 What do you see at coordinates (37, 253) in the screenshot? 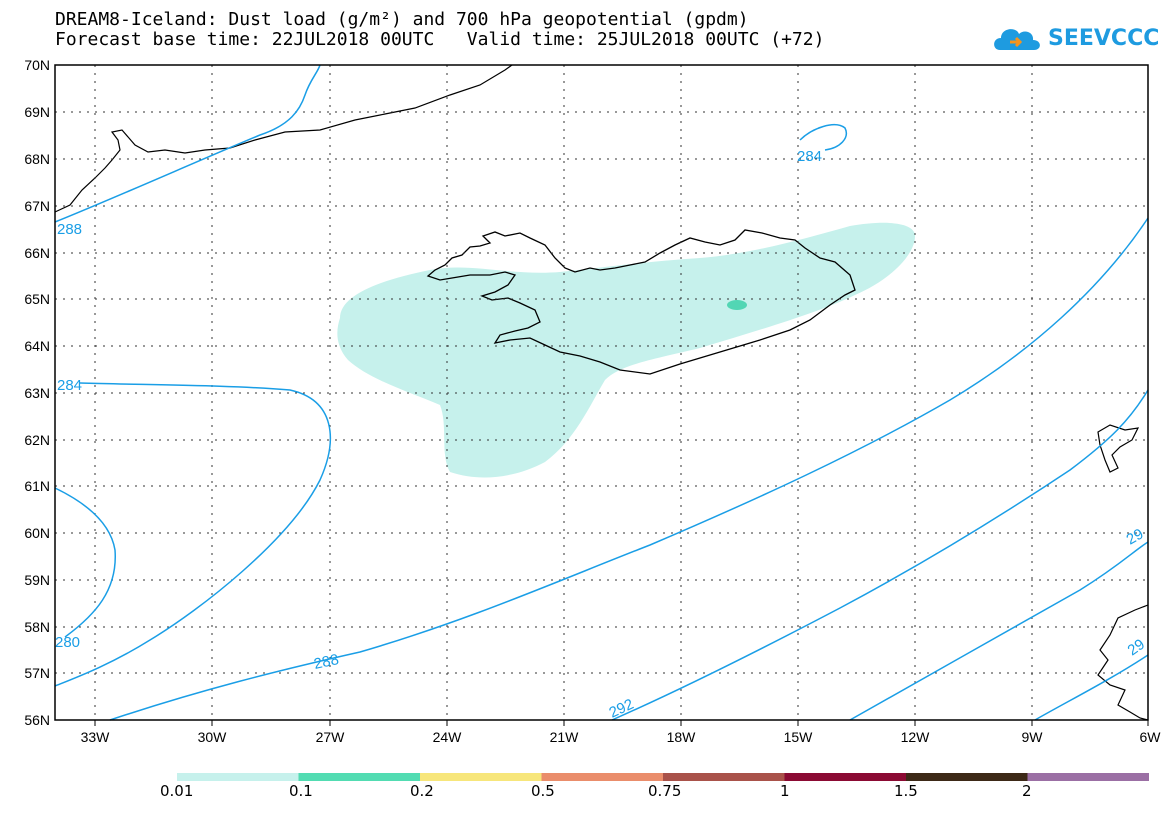
I see `lat-label: 66N` at bounding box center [37, 253].